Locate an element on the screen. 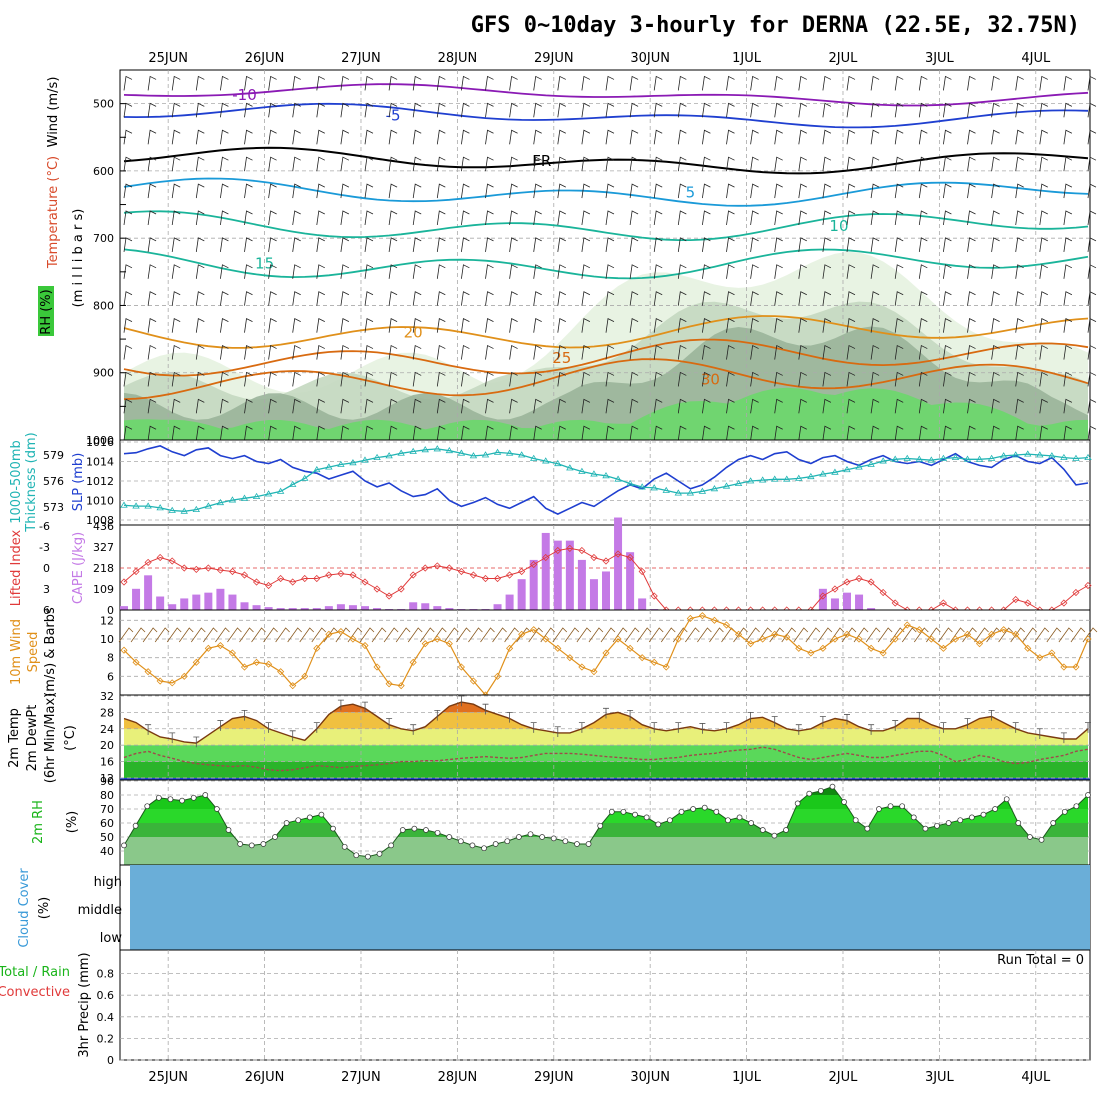  wind-ticks: 6 8 10 12 is located at coordinates (107, 648).